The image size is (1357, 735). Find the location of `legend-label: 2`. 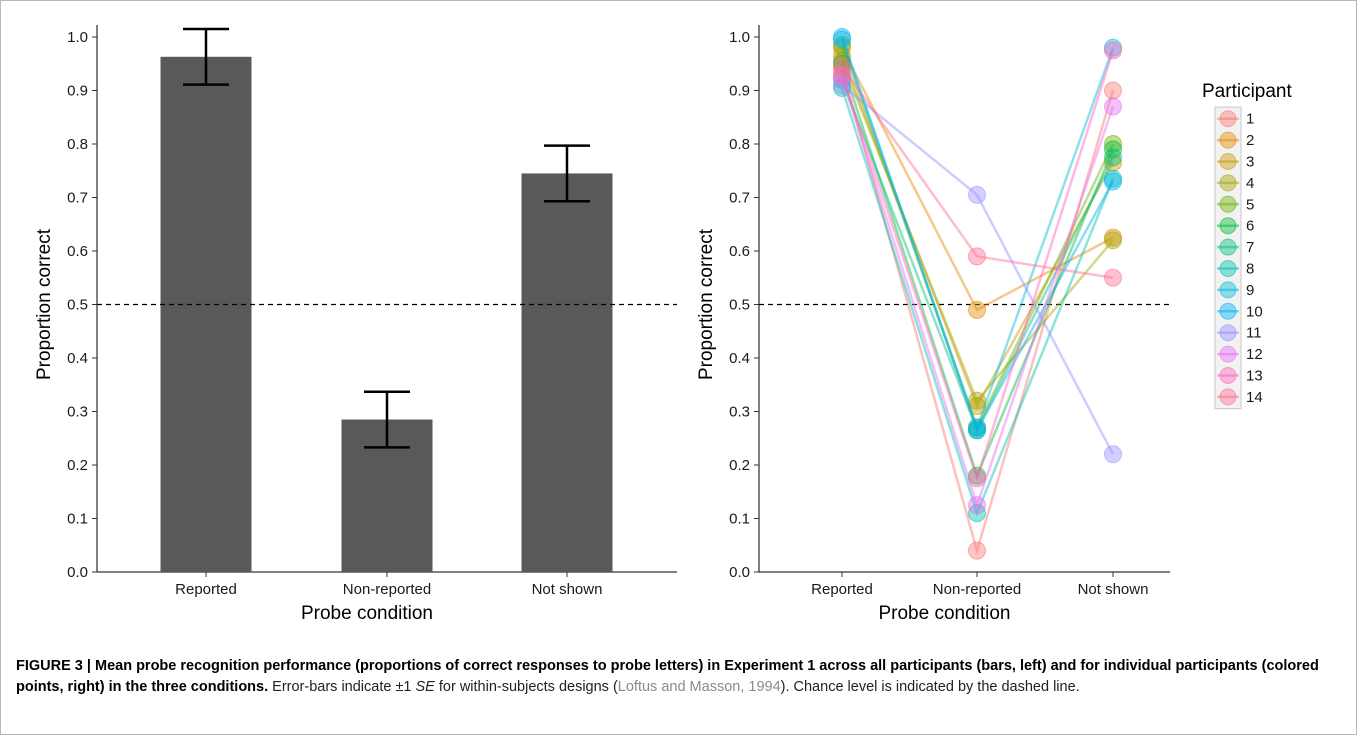

legend-label: 2 is located at coordinates (1250, 140).